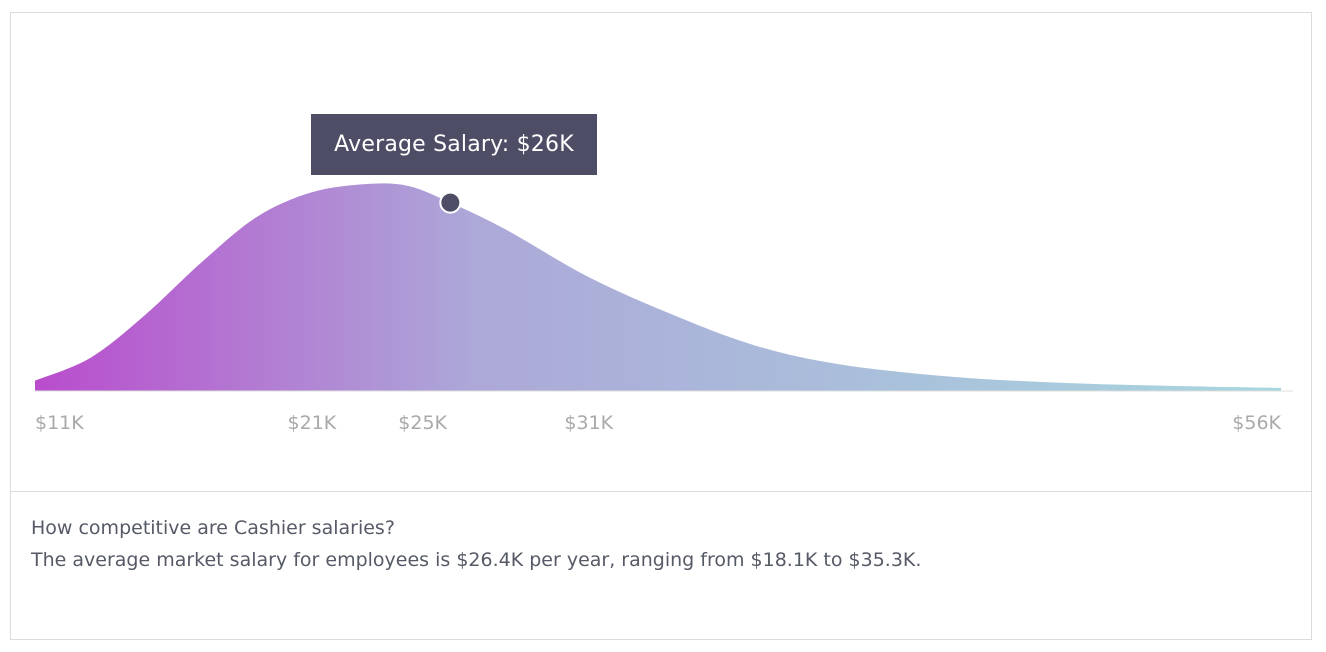  I want to click on section-divider, so click(661, 491).